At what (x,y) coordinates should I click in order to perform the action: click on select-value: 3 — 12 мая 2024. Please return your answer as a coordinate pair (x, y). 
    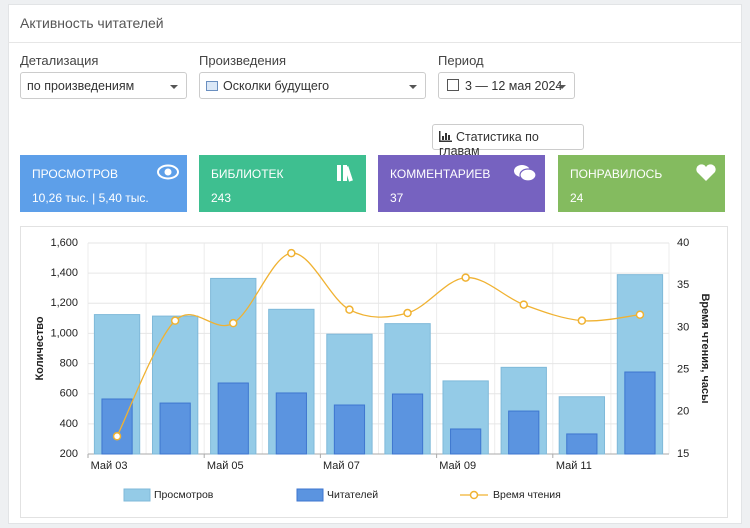
    Looking at the image, I should click on (514, 86).